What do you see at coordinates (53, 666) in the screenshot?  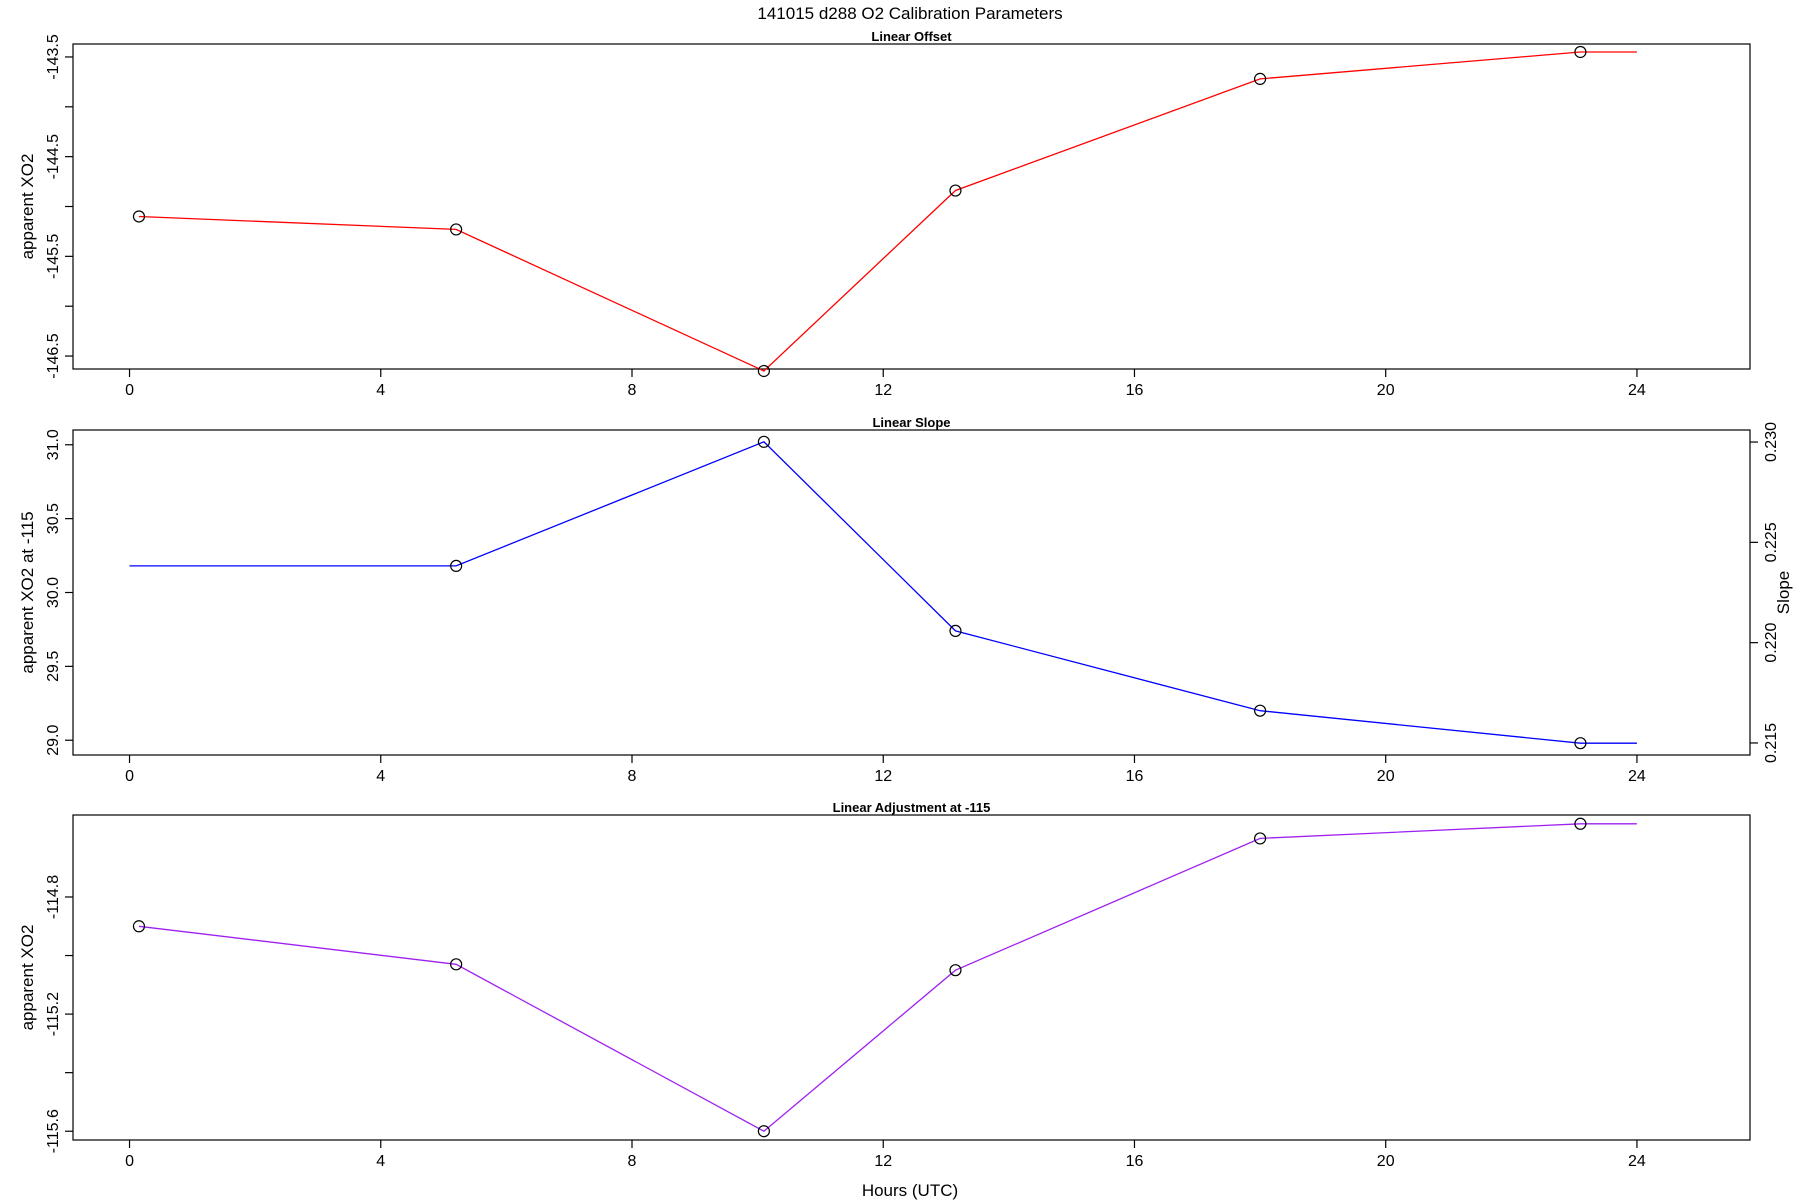 I see `y-tick-label: 29.5` at bounding box center [53, 666].